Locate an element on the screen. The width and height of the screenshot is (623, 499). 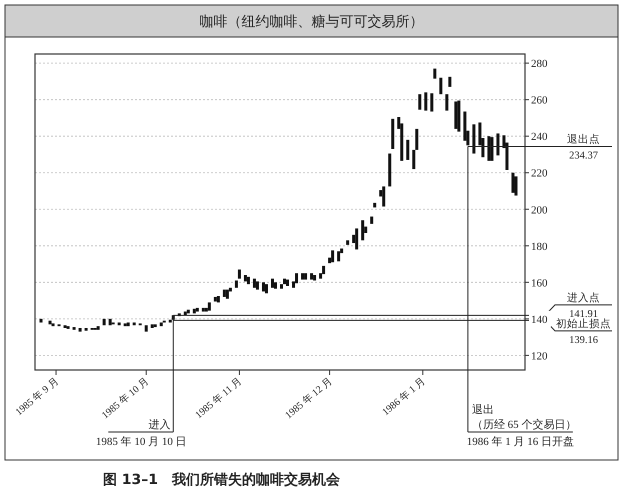
y-tick-label: 220 is located at coordinates (539, 174).